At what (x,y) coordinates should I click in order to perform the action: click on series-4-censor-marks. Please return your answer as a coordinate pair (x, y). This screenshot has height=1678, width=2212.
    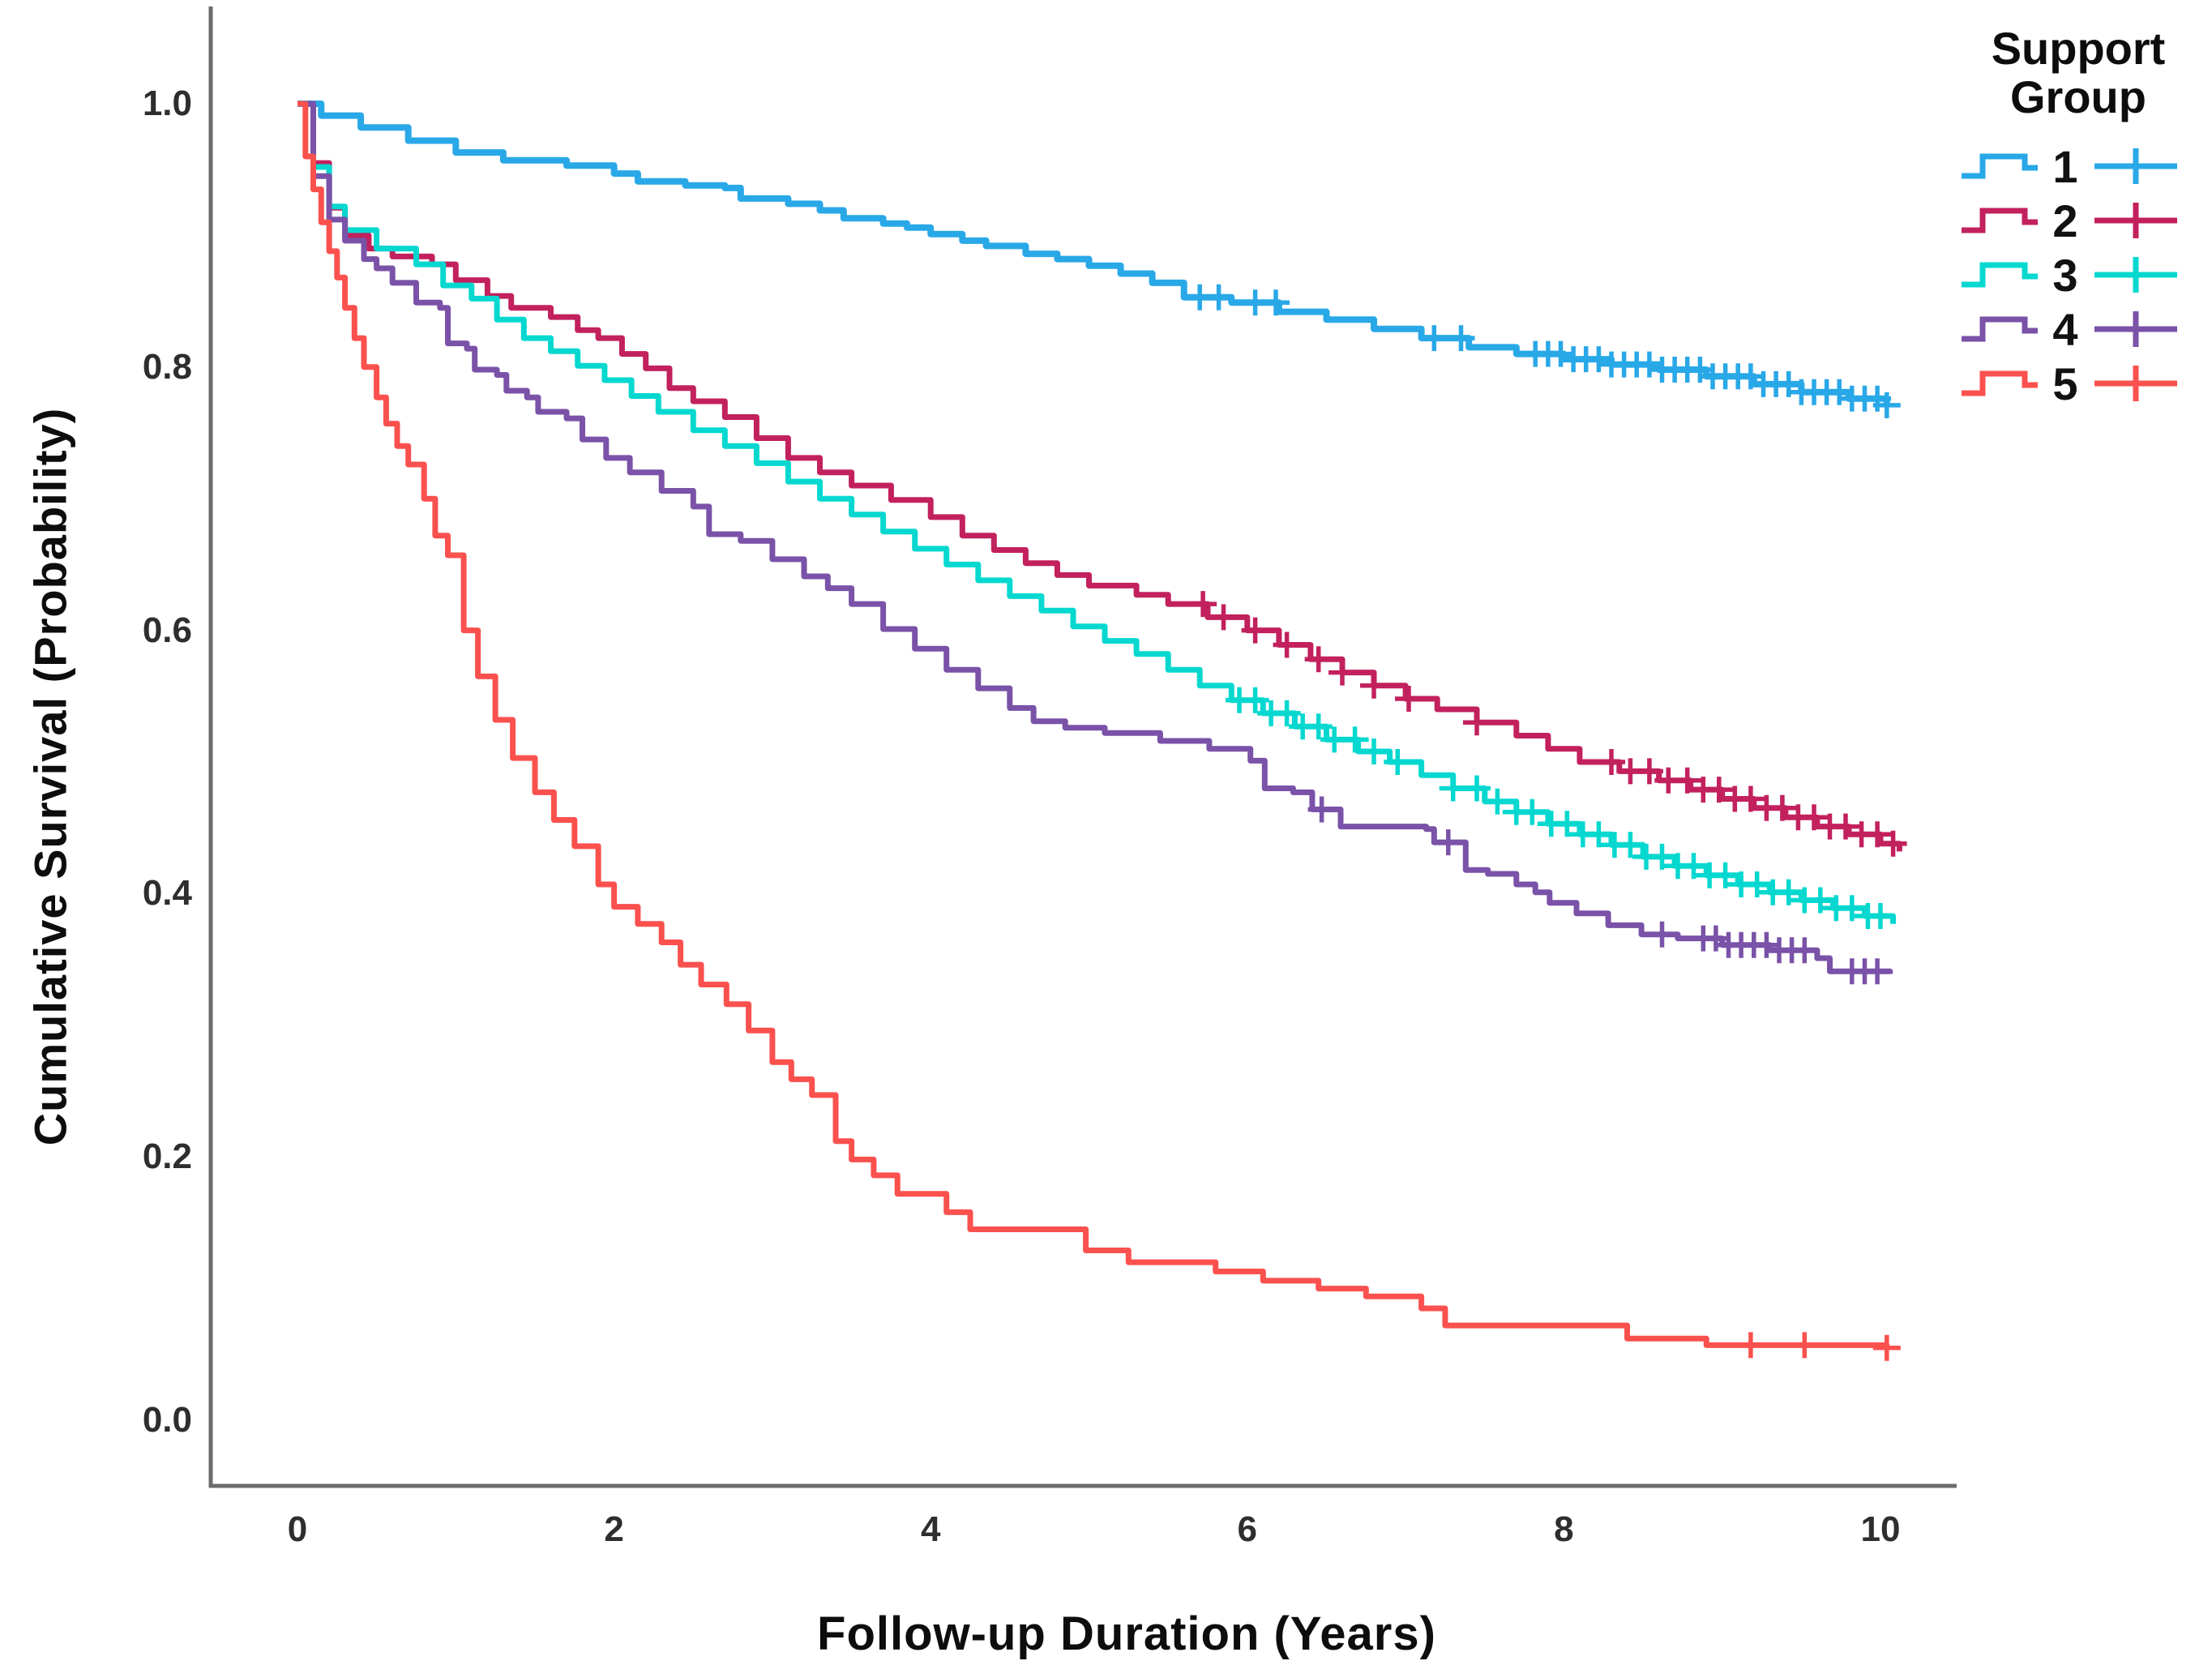
    Looking at the image, I should click on (1599, 890).